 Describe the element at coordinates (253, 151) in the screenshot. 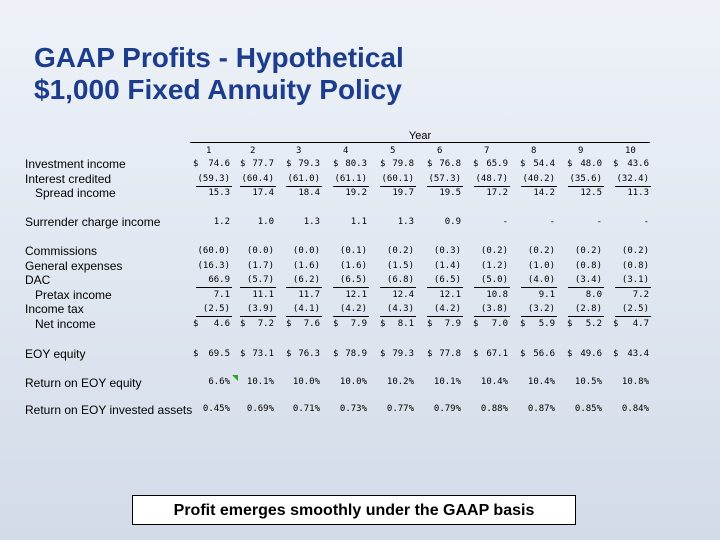

I see `year-col-2: 2` at that location.